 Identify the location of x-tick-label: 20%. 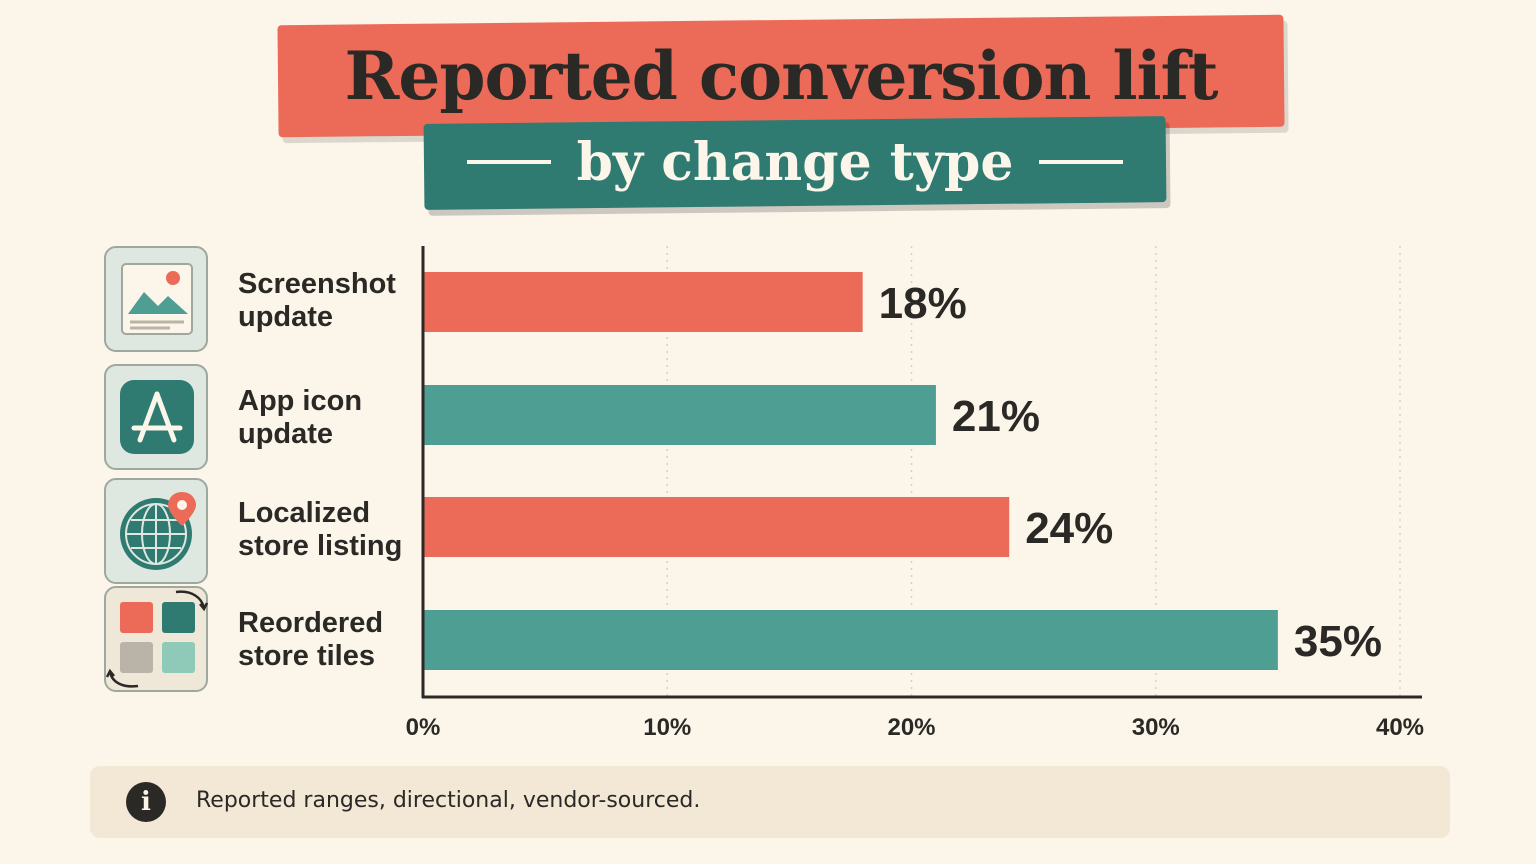
(911, 727).